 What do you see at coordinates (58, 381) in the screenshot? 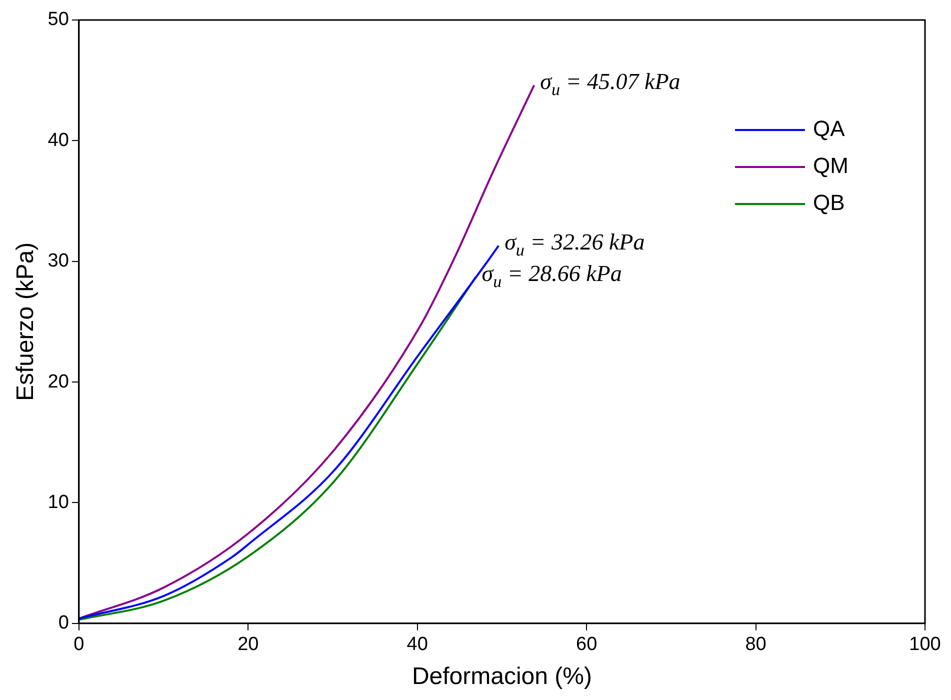
I see `y-tick-label: 20` at bounding box center [58, 381].